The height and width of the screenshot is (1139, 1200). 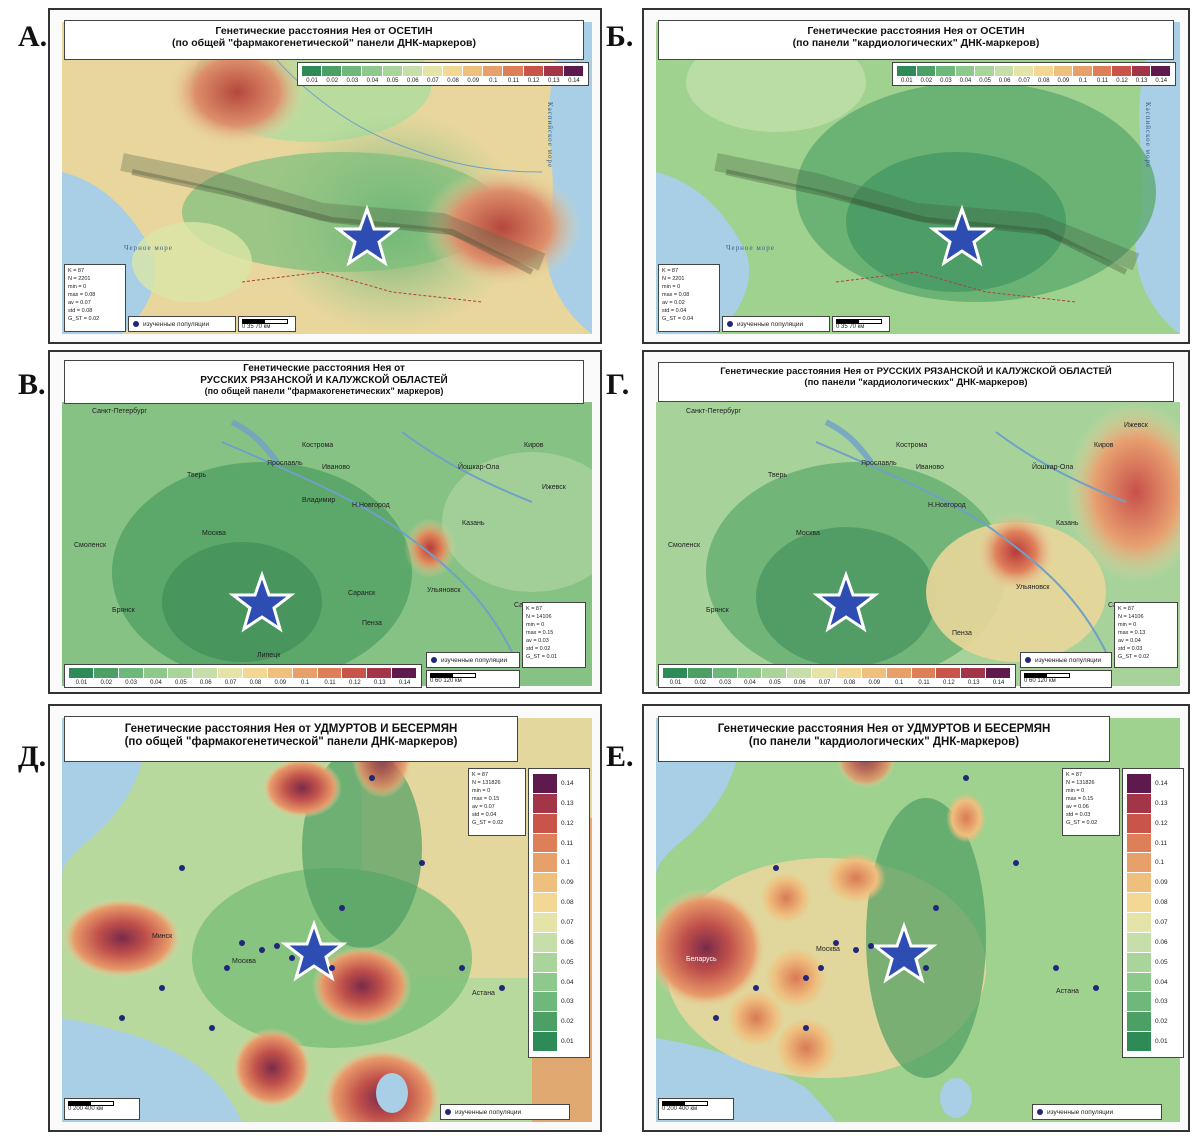 I want to click on place-label: Смоленск, so click(x=90, y=545).